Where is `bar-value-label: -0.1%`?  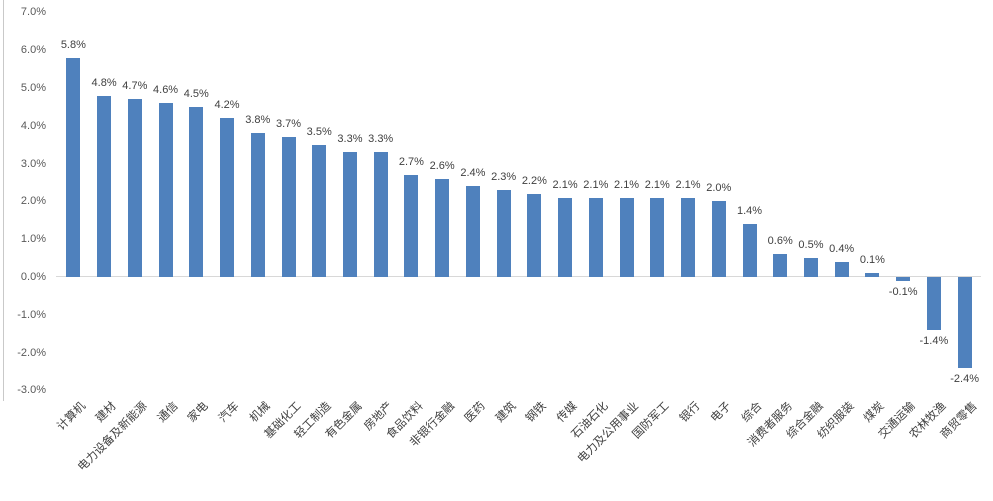 bar-value-label: -0.1% is located at coordinates (903, 291).